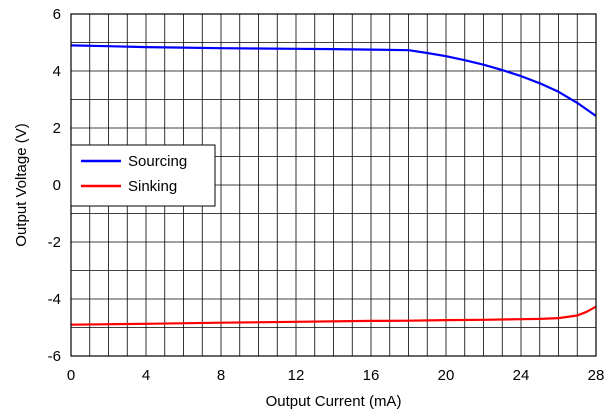  I want to click on x-tick-label: 20, so click(446, 375).